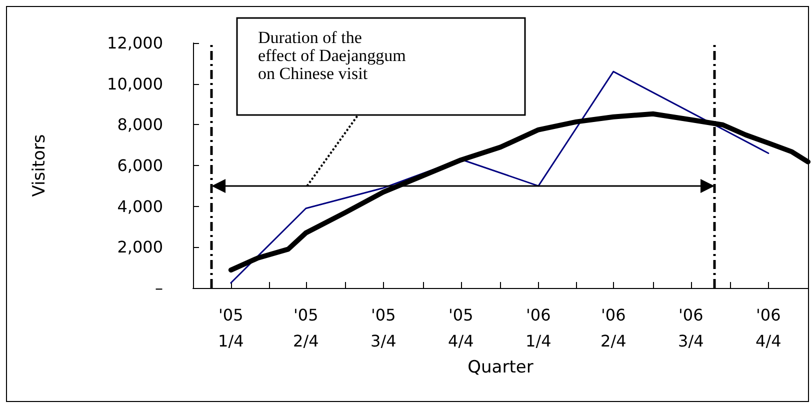 Image resolution: width=811 pixels, height=407 pixels. What do you see at coordinates (306, 328) in the screenshot?
I see `x-tick-label: '05 2/4` at bounding box center [306, 328].